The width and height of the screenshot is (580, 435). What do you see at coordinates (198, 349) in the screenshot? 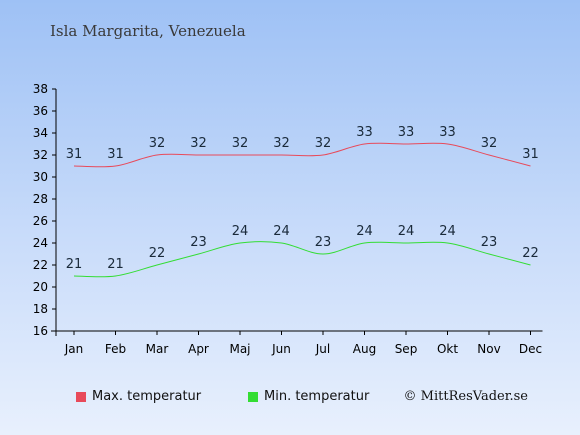
I see `x-tick-label: Apr` at bounding box center [198, 349].